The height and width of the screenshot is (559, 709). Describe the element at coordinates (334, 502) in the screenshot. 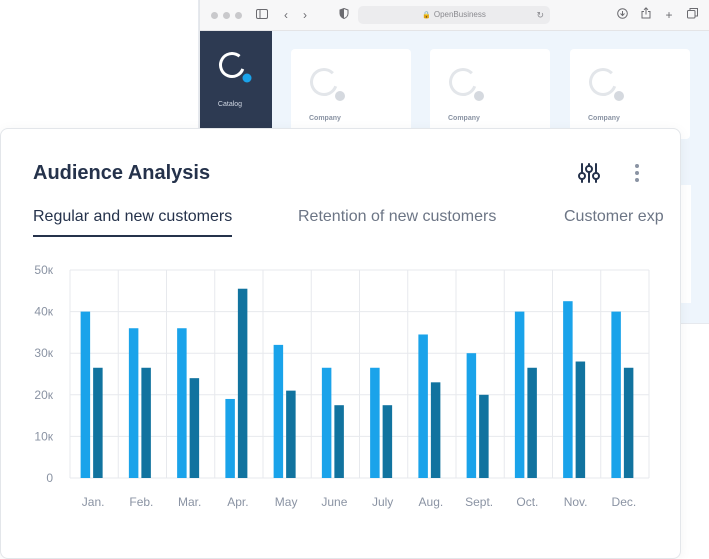

I see `x-tick-label: June` at that location.